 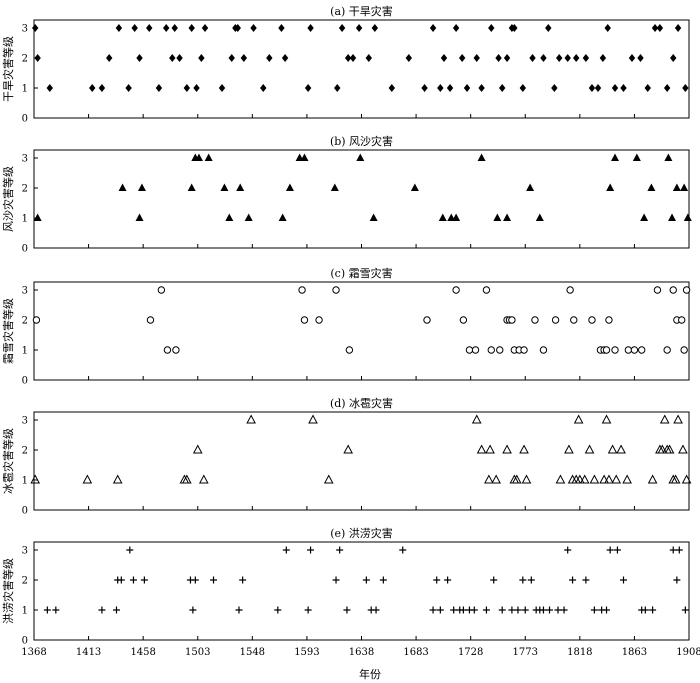 What do you see at coordinates (8, 199) in the screenshot?
I see `y-axis-label: 风沙灾害等级` at bounding box center [8, 199].